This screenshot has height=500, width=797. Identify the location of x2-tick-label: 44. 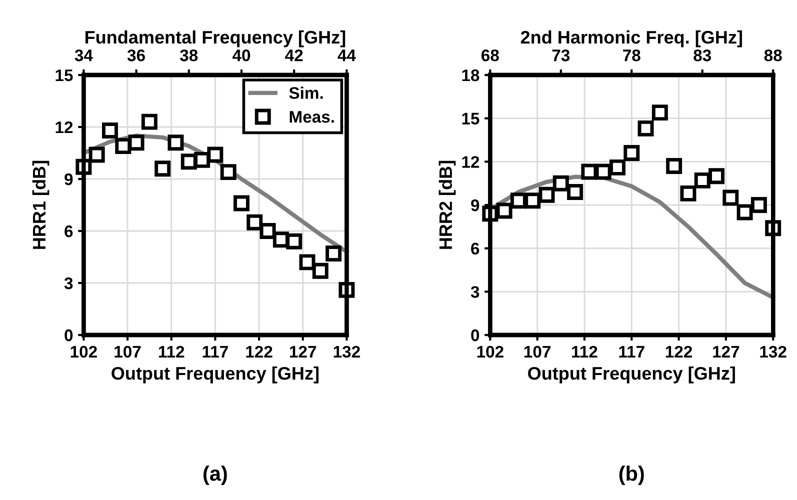
(347, 56).